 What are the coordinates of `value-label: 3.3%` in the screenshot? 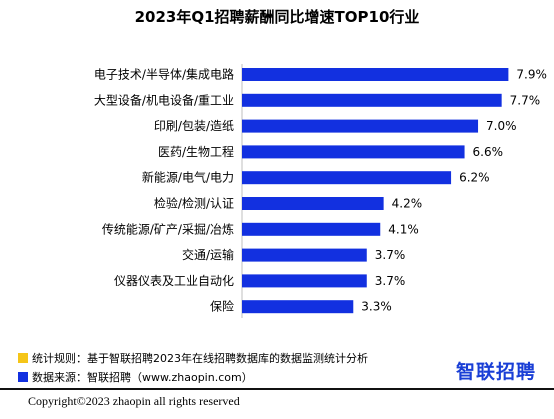 It's located at (376, 307).